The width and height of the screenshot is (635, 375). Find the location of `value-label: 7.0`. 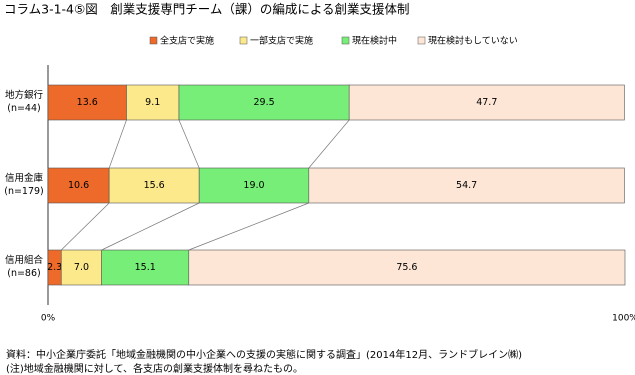

value-label: 7.0 is located at coordinates (81, 267).